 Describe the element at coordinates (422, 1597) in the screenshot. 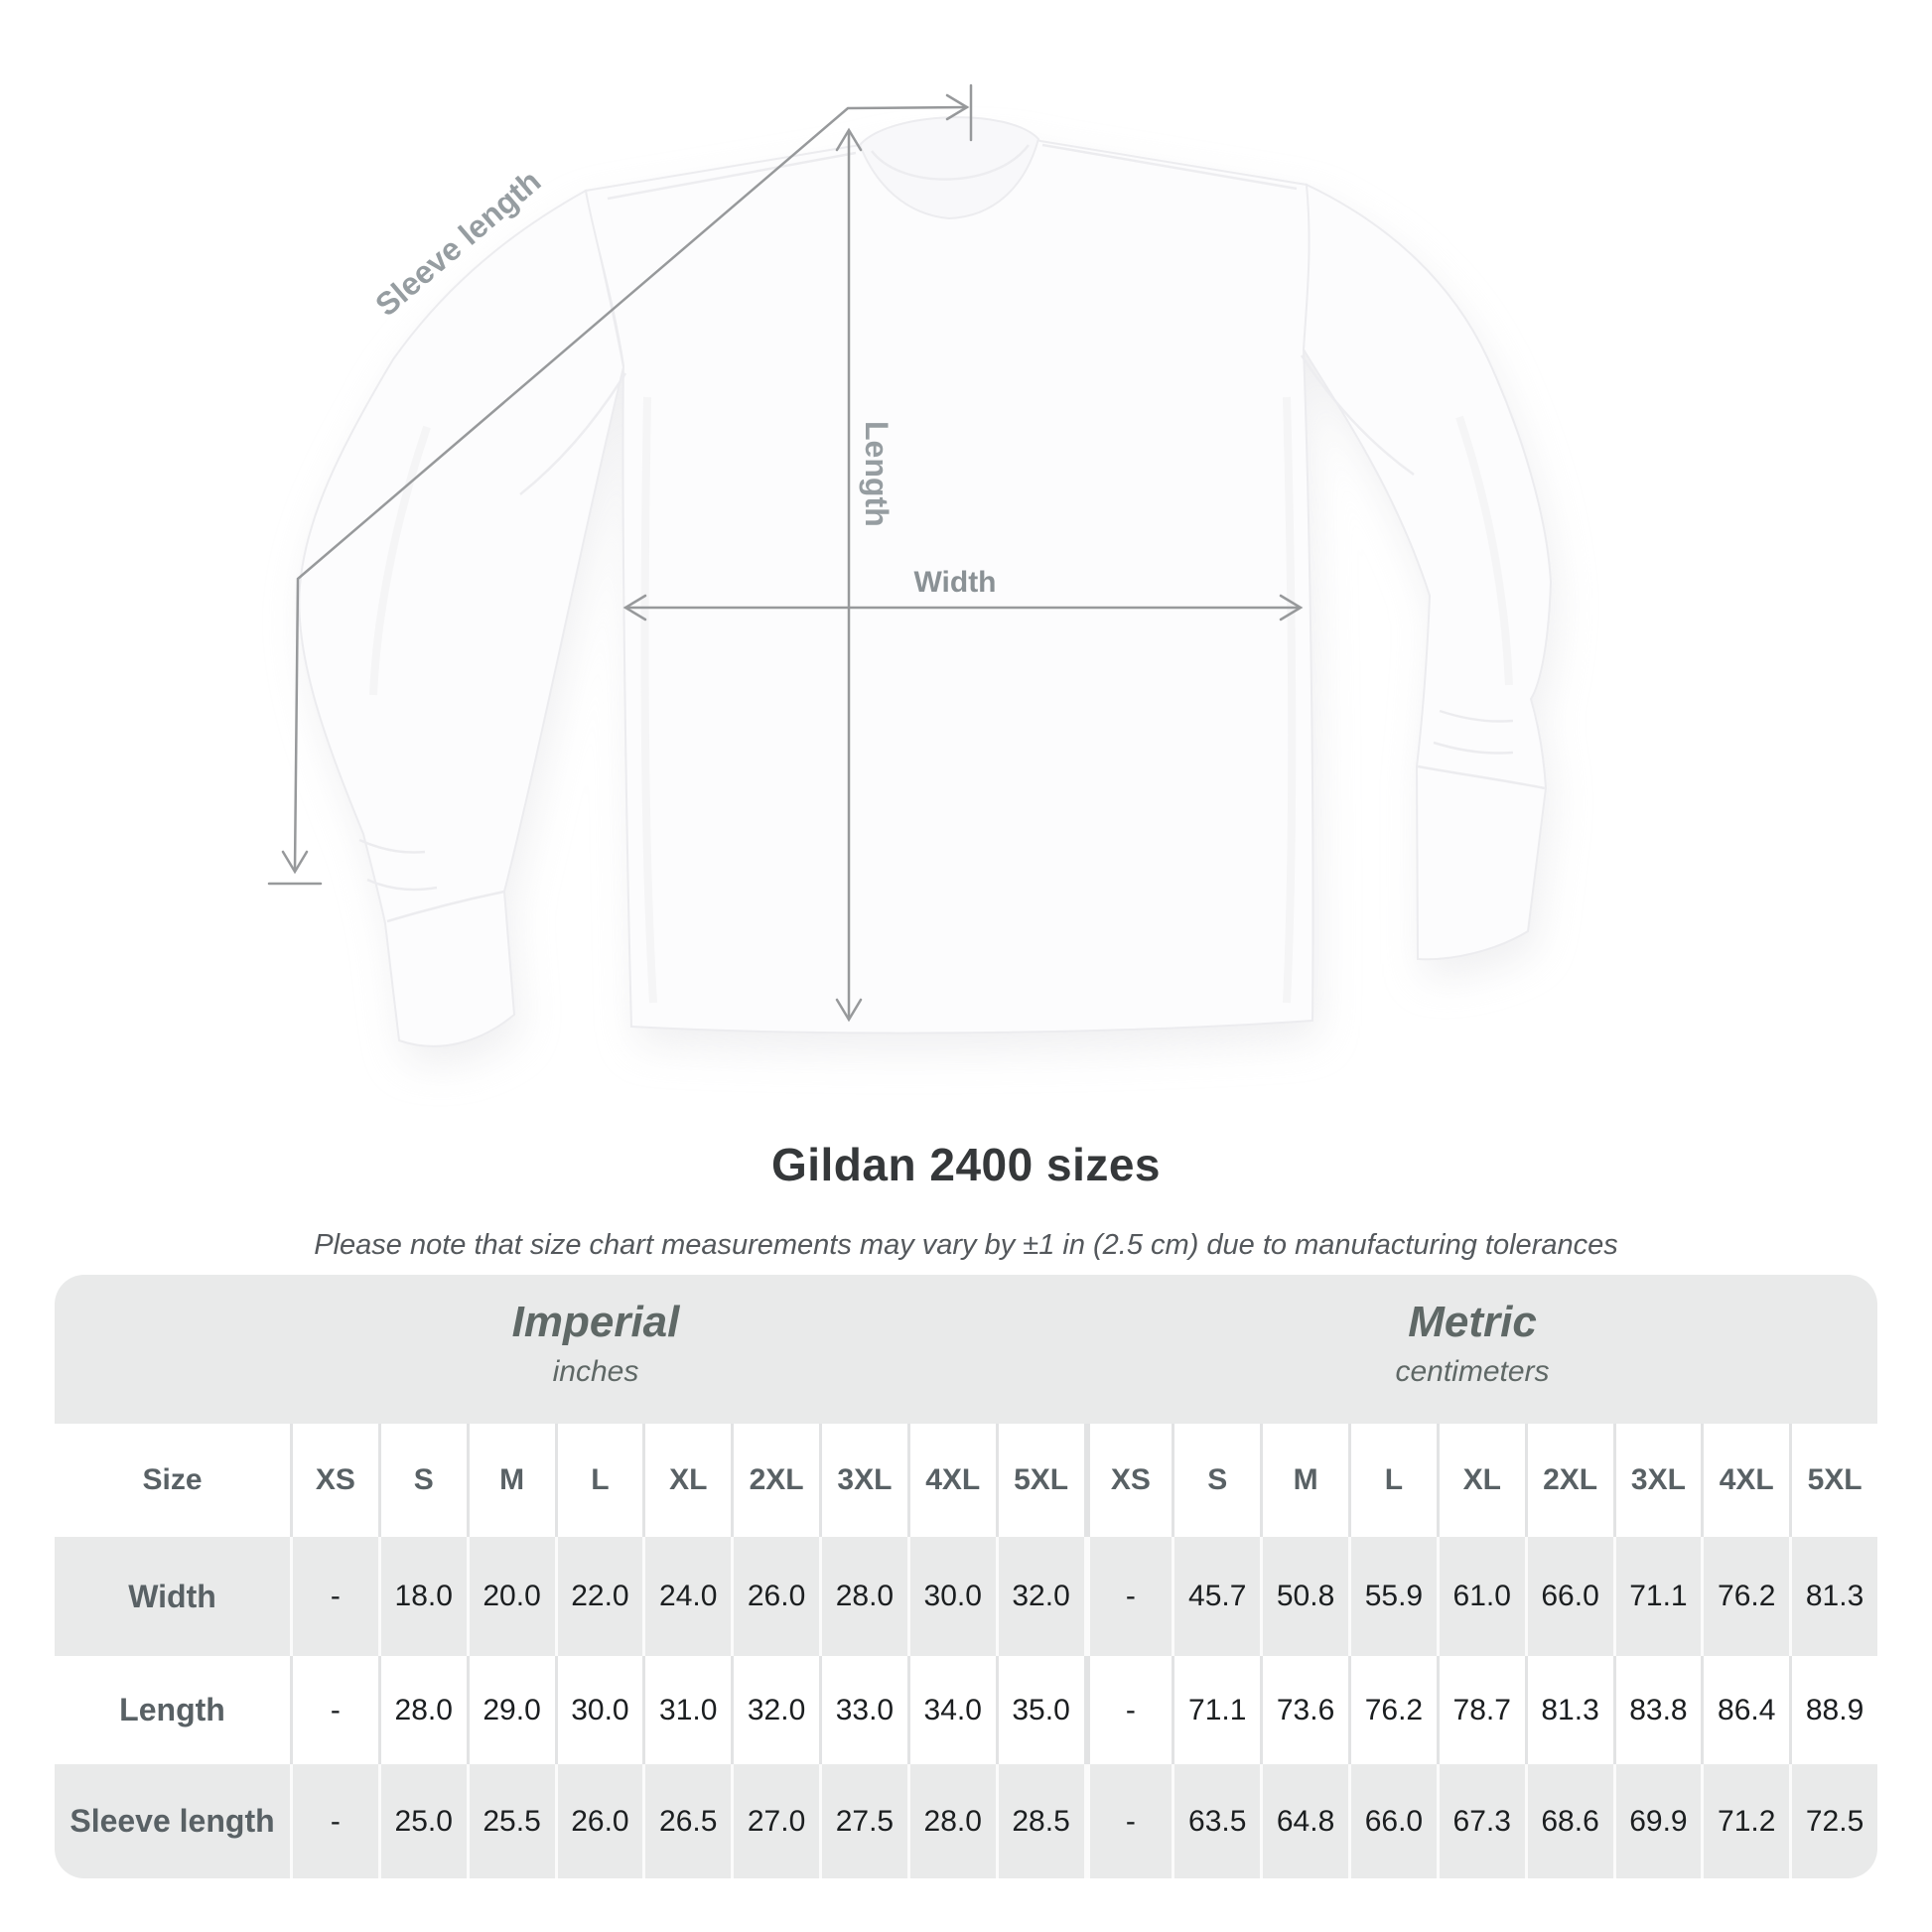

I see `table-cell: 18.0` at that location.